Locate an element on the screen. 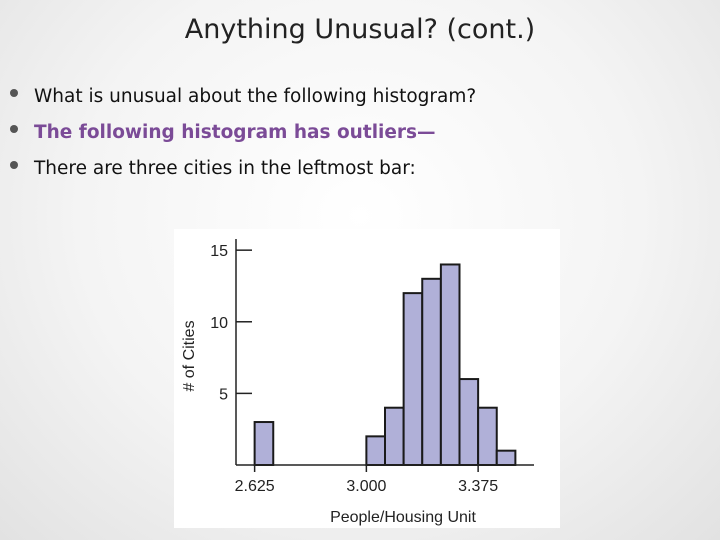 The height and width of the screenshot is (540, 720). x-tick-label: 3.375 is located at coordinates (478, 486).